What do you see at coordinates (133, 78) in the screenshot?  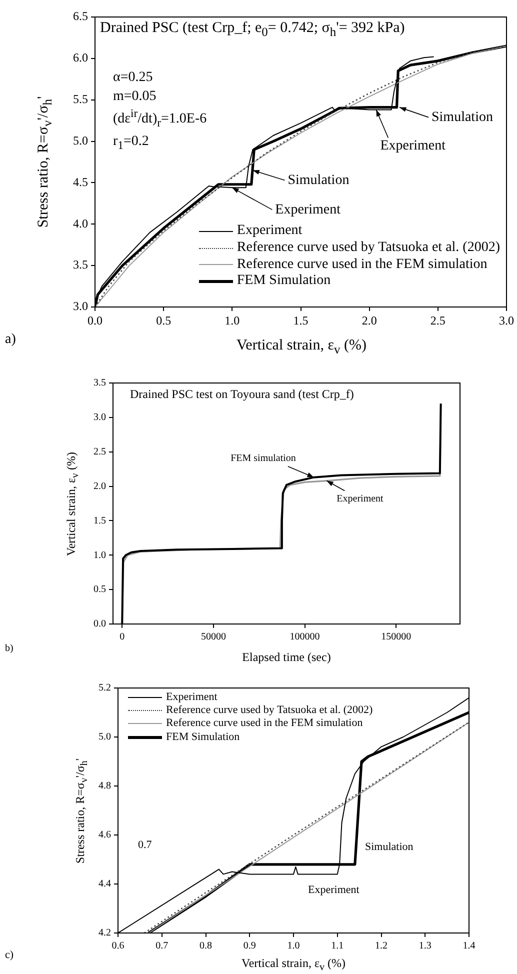 I see `annotation: α=0.25` at bounding box center [133, 78].